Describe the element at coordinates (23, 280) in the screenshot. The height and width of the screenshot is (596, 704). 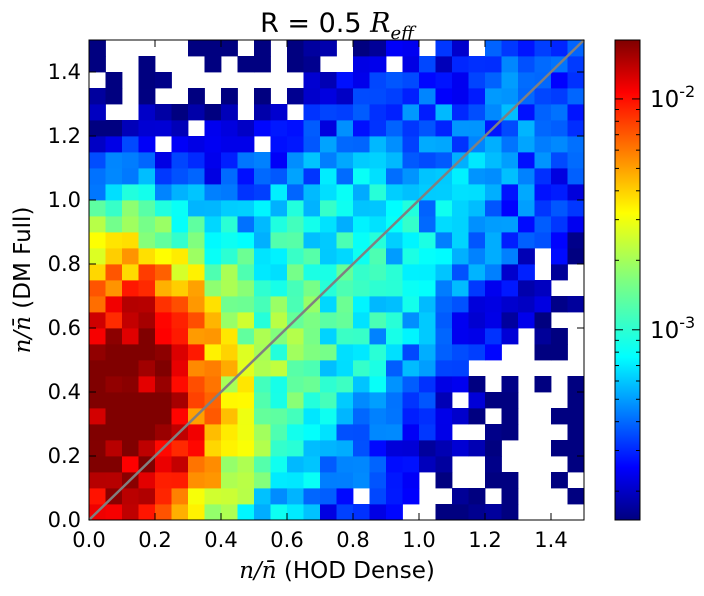
I see `y-axis-label: n/n̄ (DM Full)` at that location.